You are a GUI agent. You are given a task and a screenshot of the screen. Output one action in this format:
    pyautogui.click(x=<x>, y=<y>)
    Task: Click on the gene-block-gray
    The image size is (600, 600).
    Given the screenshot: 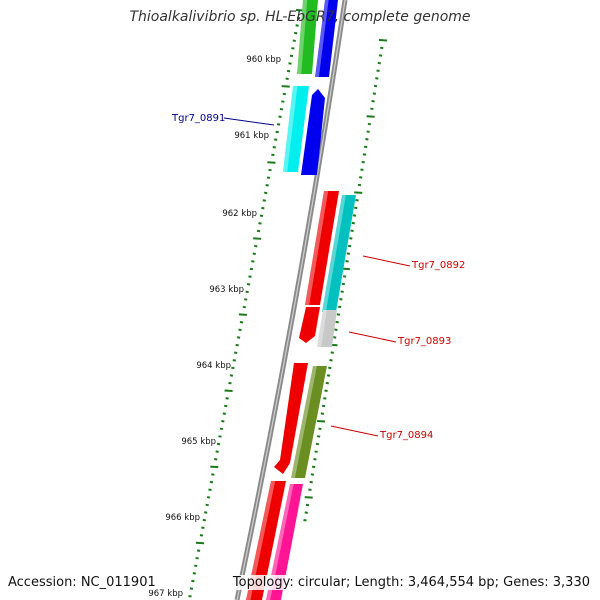 What is the action you would take?
    pyautogui.click(x=327, y=328)
    